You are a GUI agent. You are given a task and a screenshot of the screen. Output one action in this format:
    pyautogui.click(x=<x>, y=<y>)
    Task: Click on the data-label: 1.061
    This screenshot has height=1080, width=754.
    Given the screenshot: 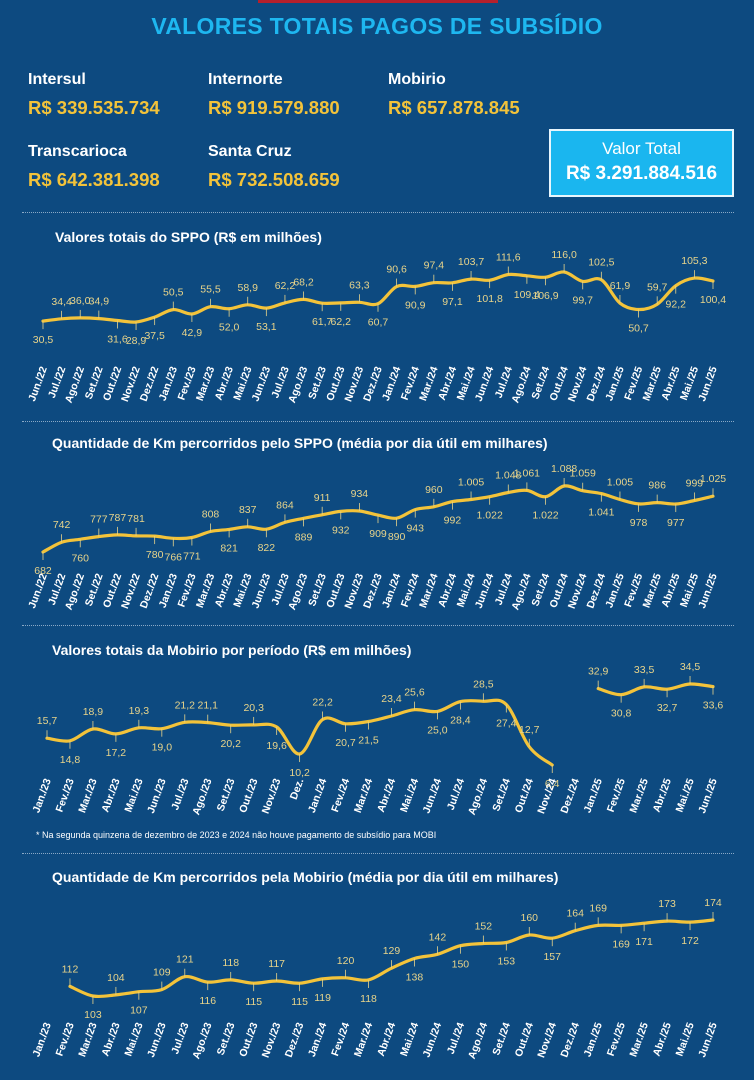 What is the action you would take?
    pyautogui.click(x=527, y=473)
    